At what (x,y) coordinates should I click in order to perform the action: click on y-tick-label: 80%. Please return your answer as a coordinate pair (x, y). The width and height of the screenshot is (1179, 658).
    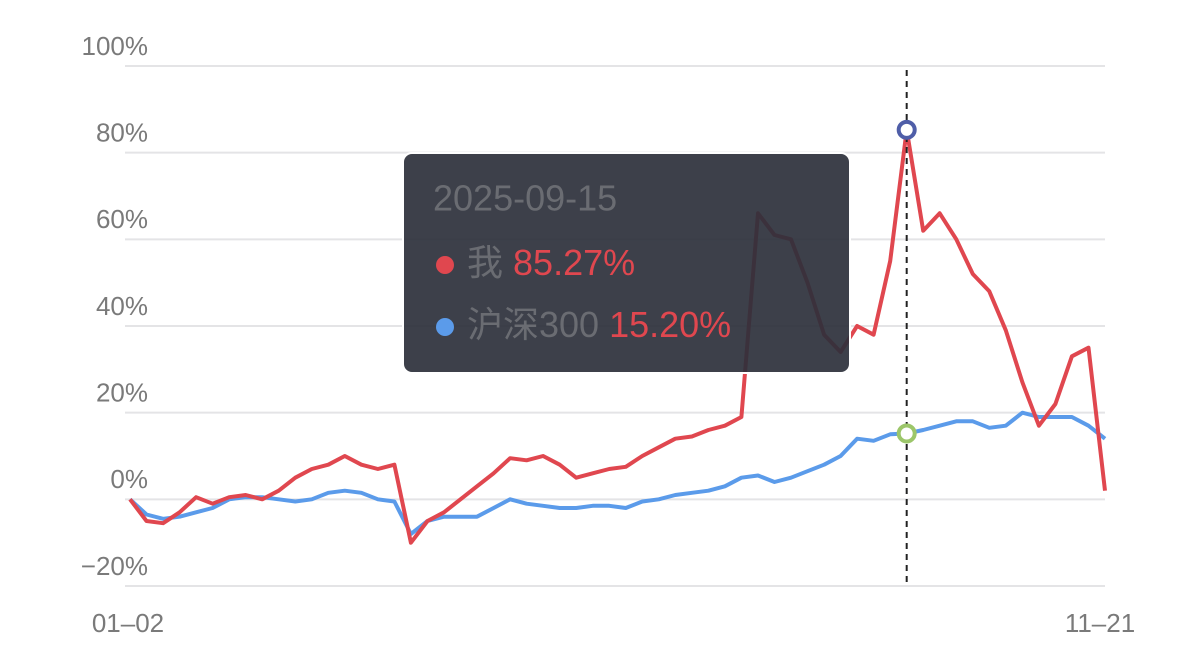
    Looking at the image, I should click on (122, 133).